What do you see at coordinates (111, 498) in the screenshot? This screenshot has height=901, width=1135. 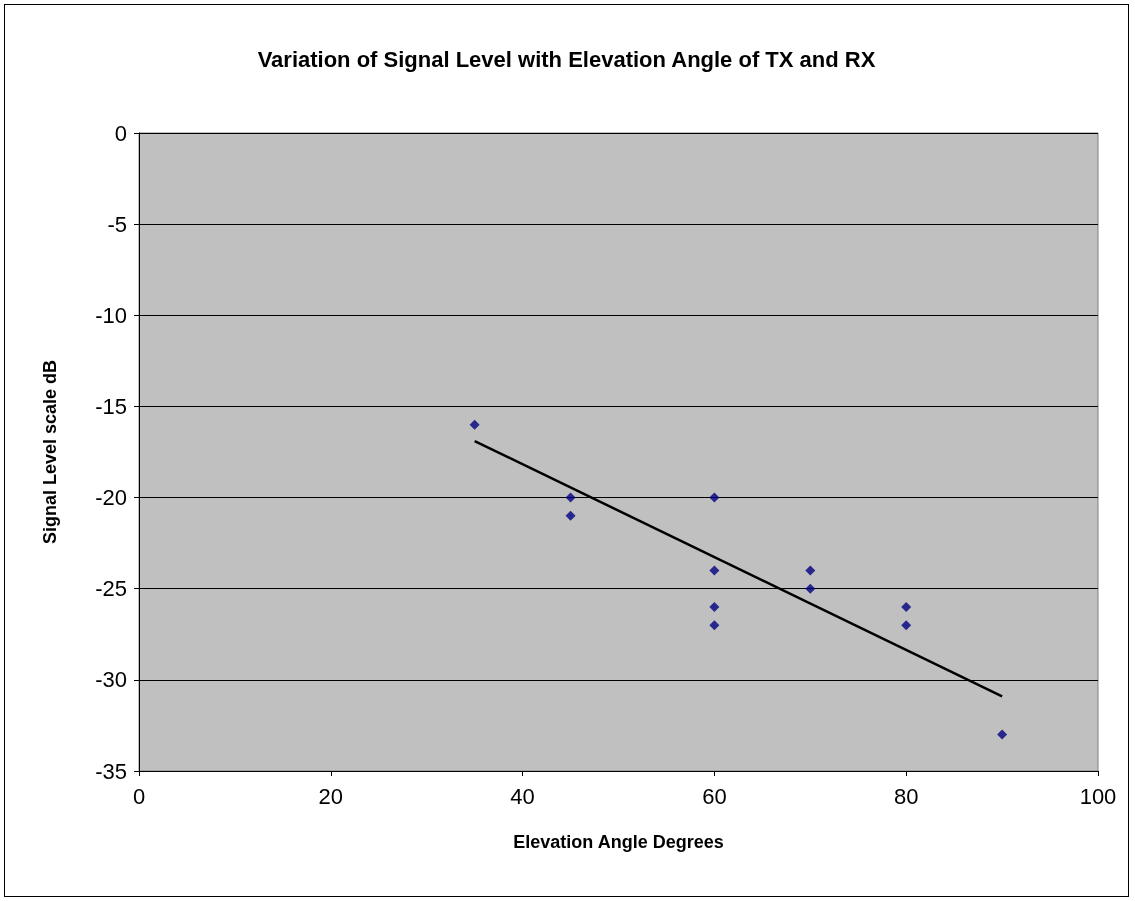 I see `y-tick-label: -20` at bounding box center [111, 498].